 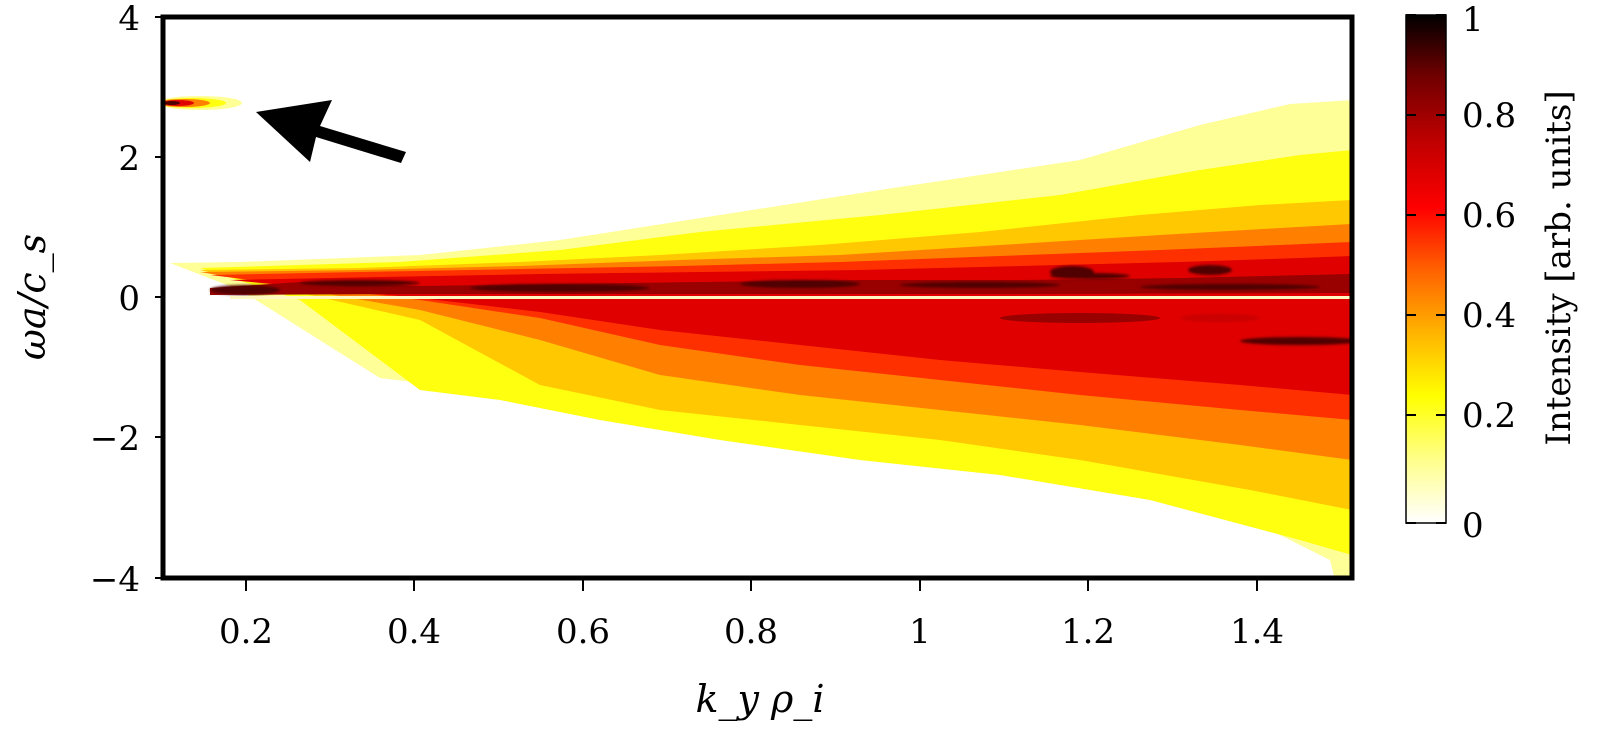 I want to click on x-axis-label: k_y ρ_i, so click(x=759, y=699).